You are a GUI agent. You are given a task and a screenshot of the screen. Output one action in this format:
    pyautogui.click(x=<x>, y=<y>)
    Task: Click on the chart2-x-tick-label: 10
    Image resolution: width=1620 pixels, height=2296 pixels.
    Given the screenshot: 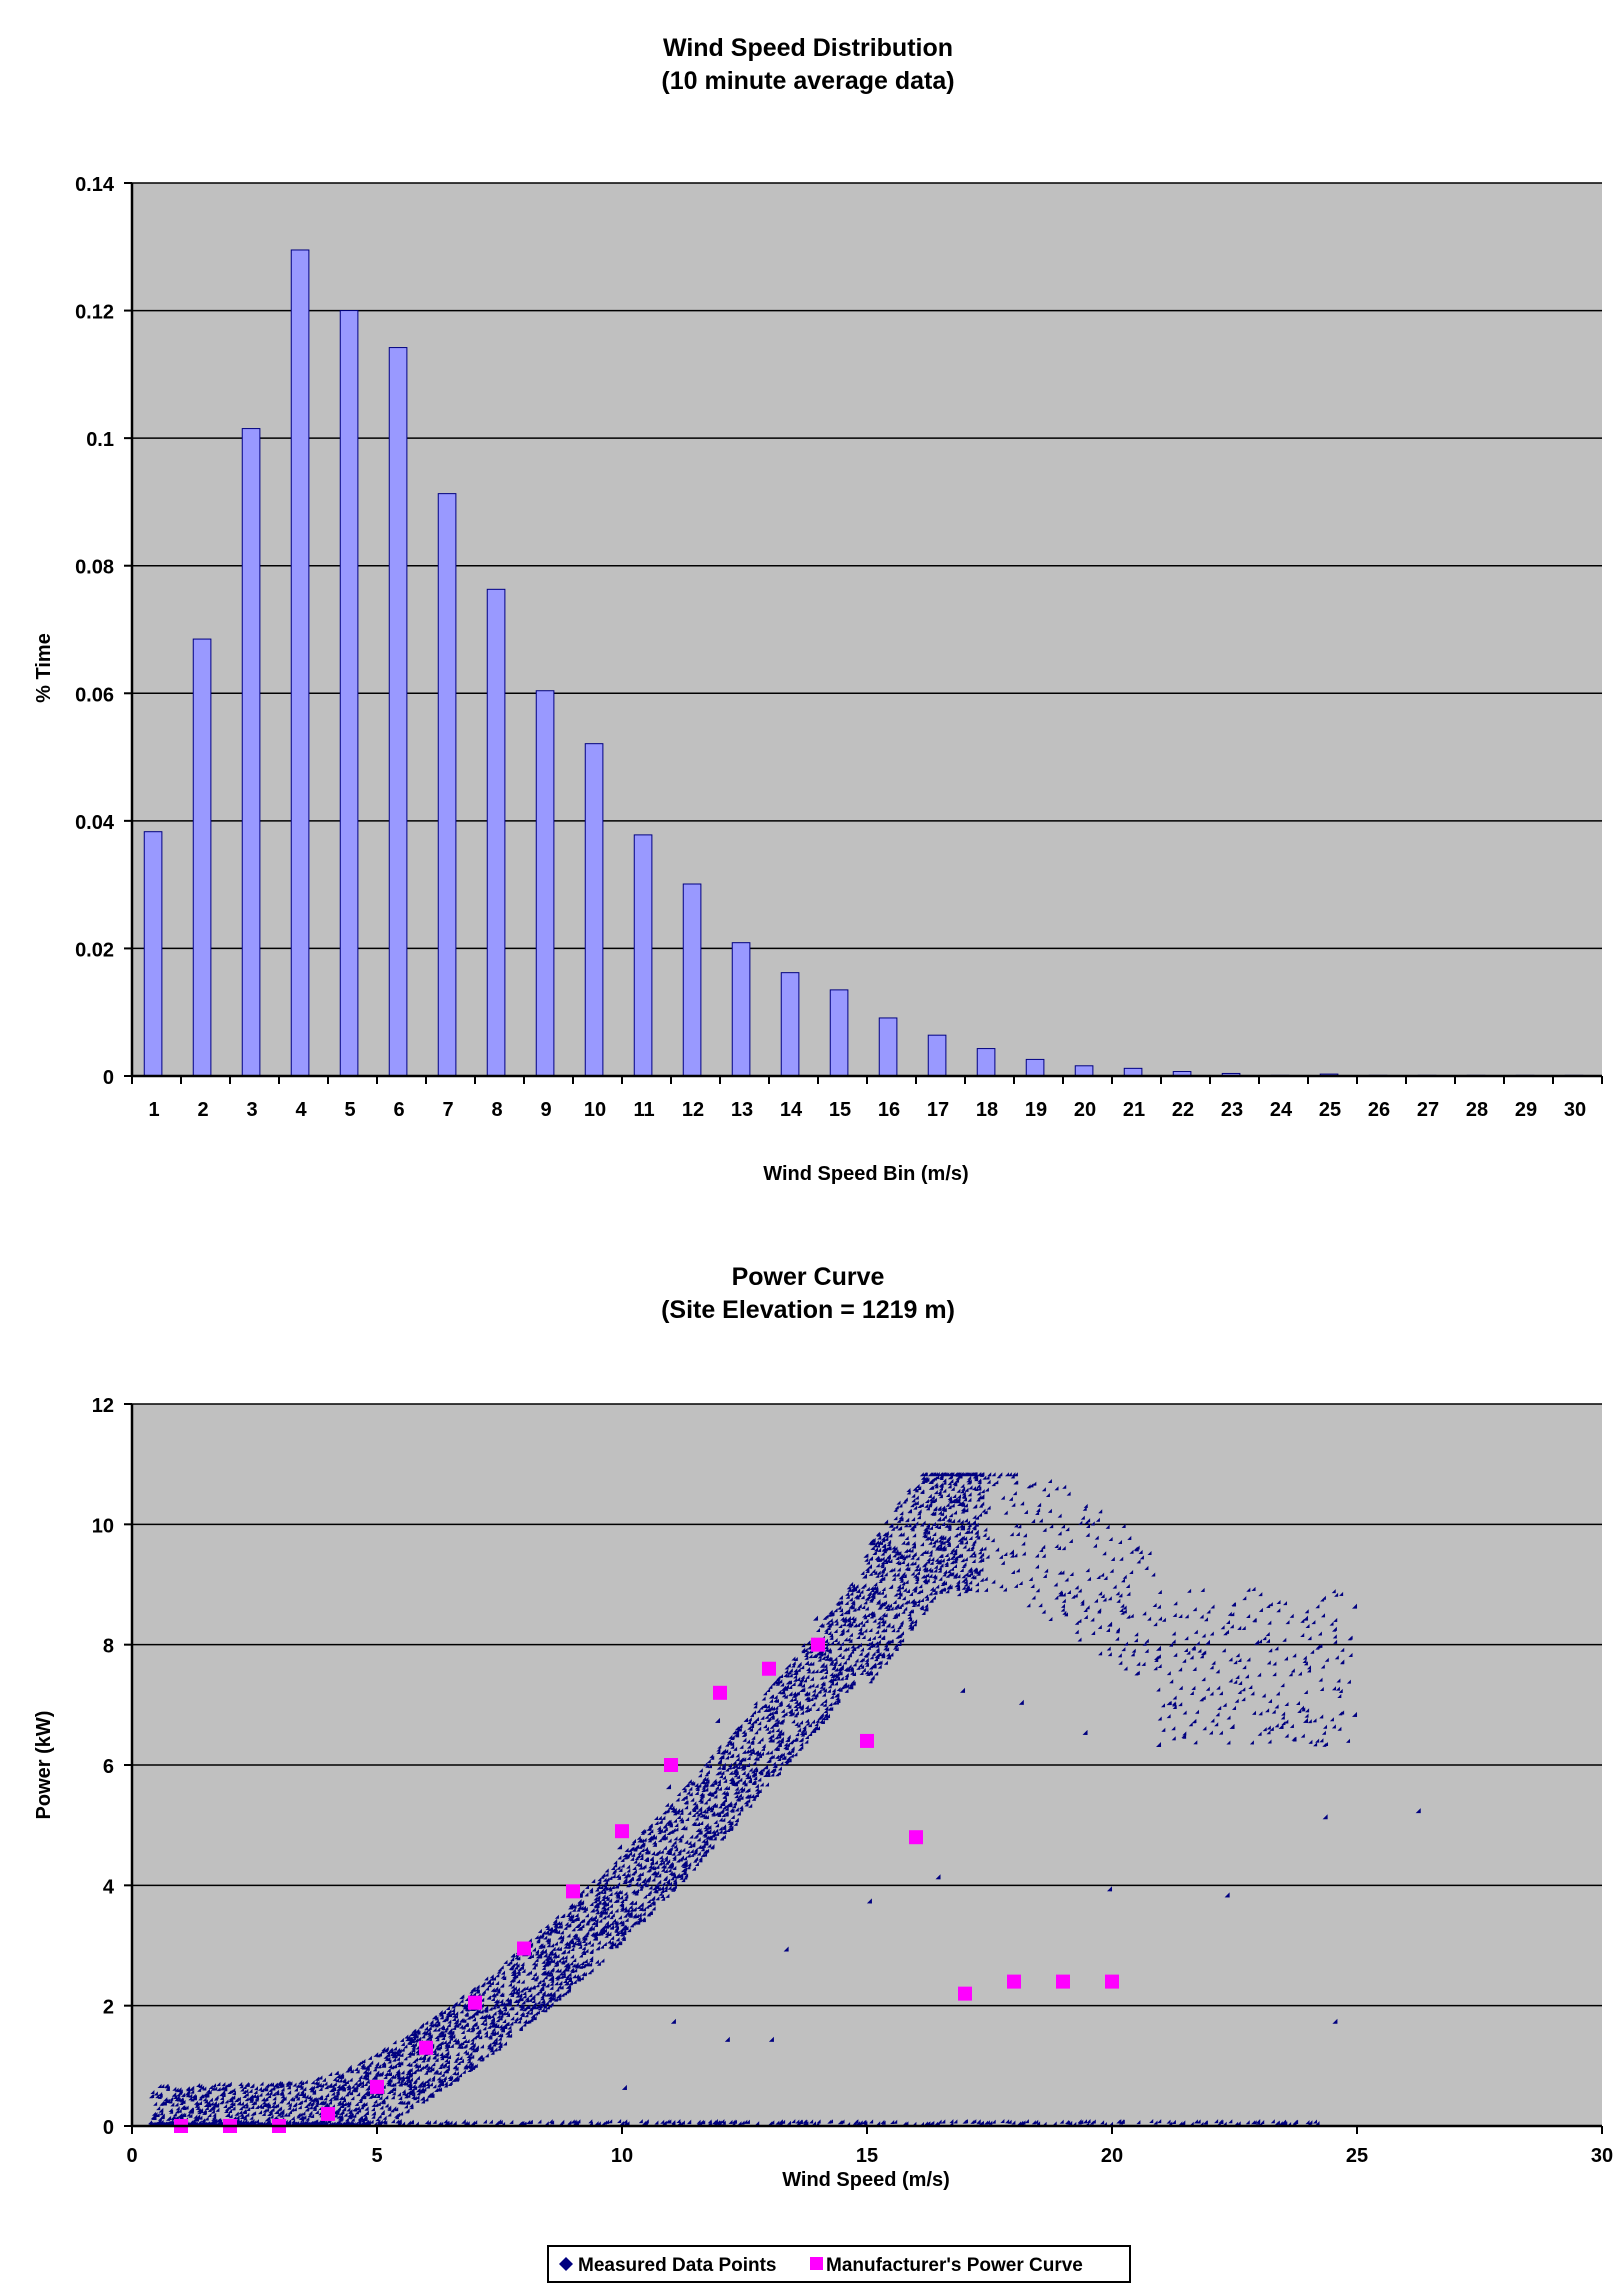 What is the action you would take?
    pyautogui.click(x=622, y=2156)
    